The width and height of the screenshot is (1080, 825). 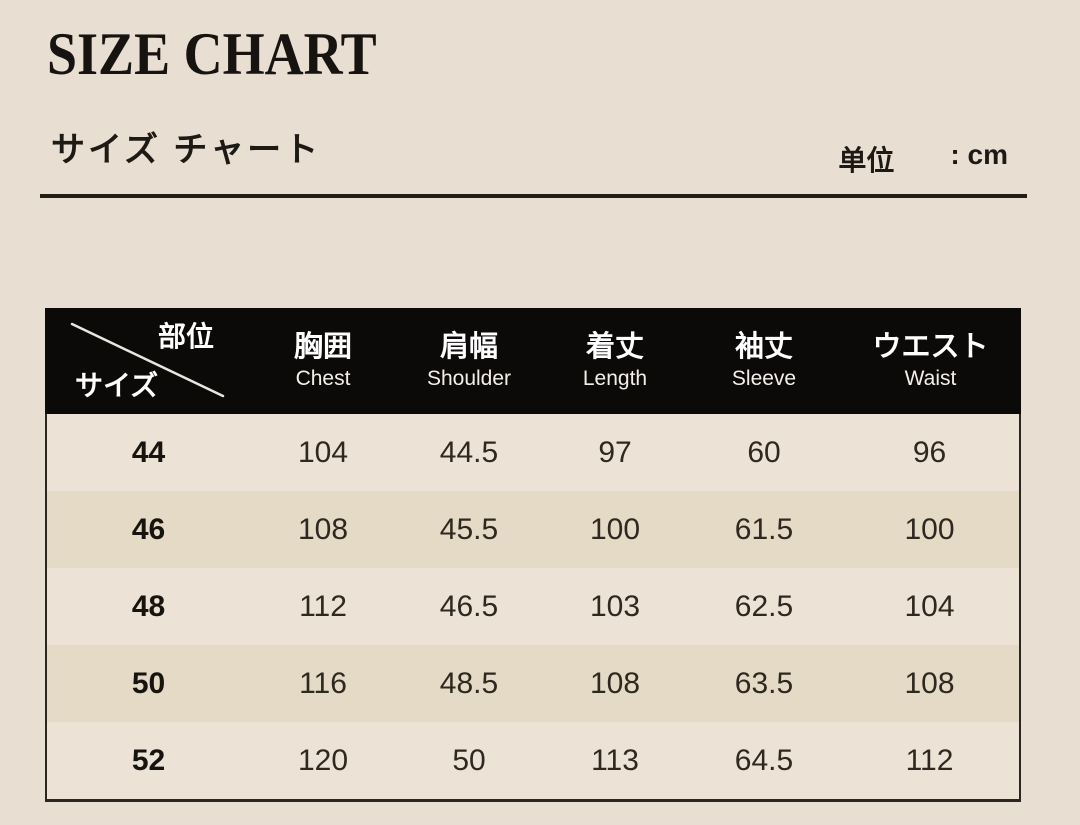 I want to click on table-row-size-52: 52 120 50 113 64.5 112, so click(x=533, y=760).